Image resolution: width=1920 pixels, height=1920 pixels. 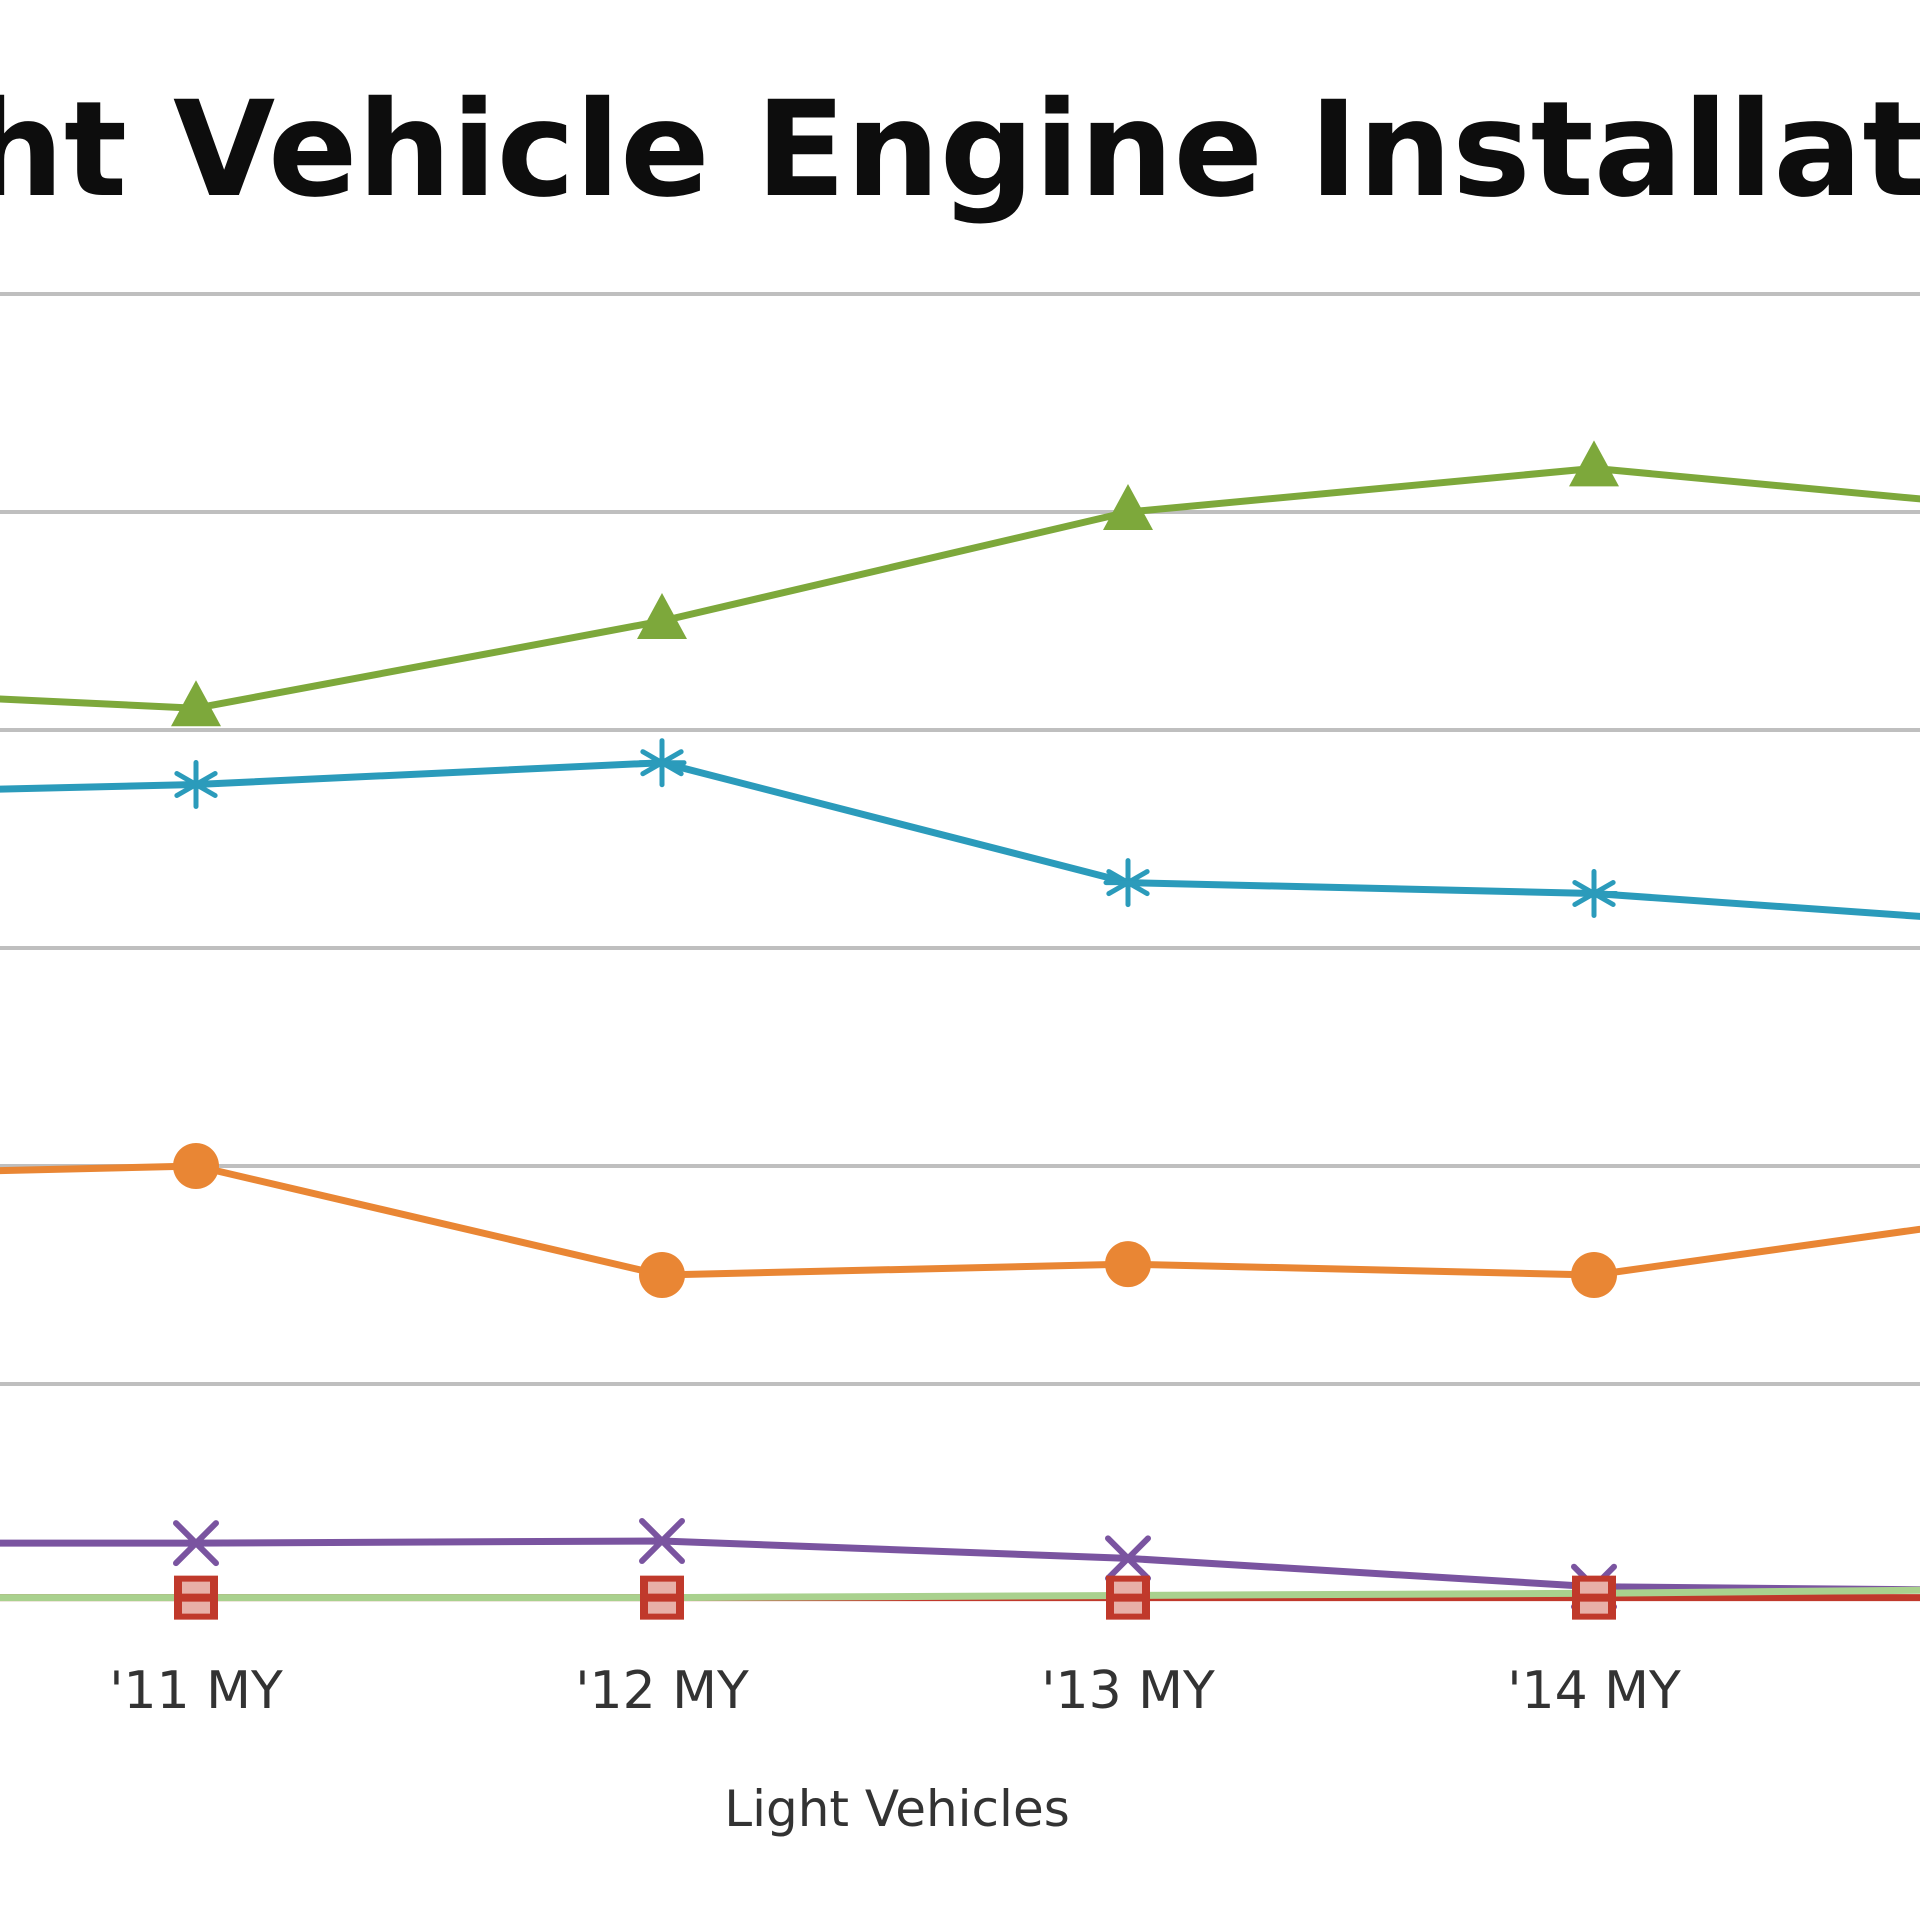 What do you see at coordinates (960, 1220) in the screenshot?
I see `series-line-orange-circle` at bounding box center [960, 1220].